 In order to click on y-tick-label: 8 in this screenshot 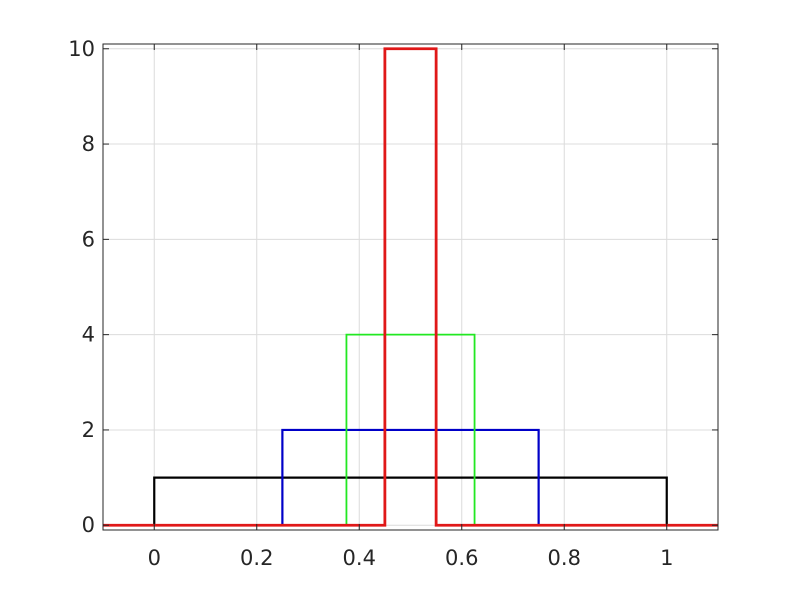, I will do `click(88, 144)`.